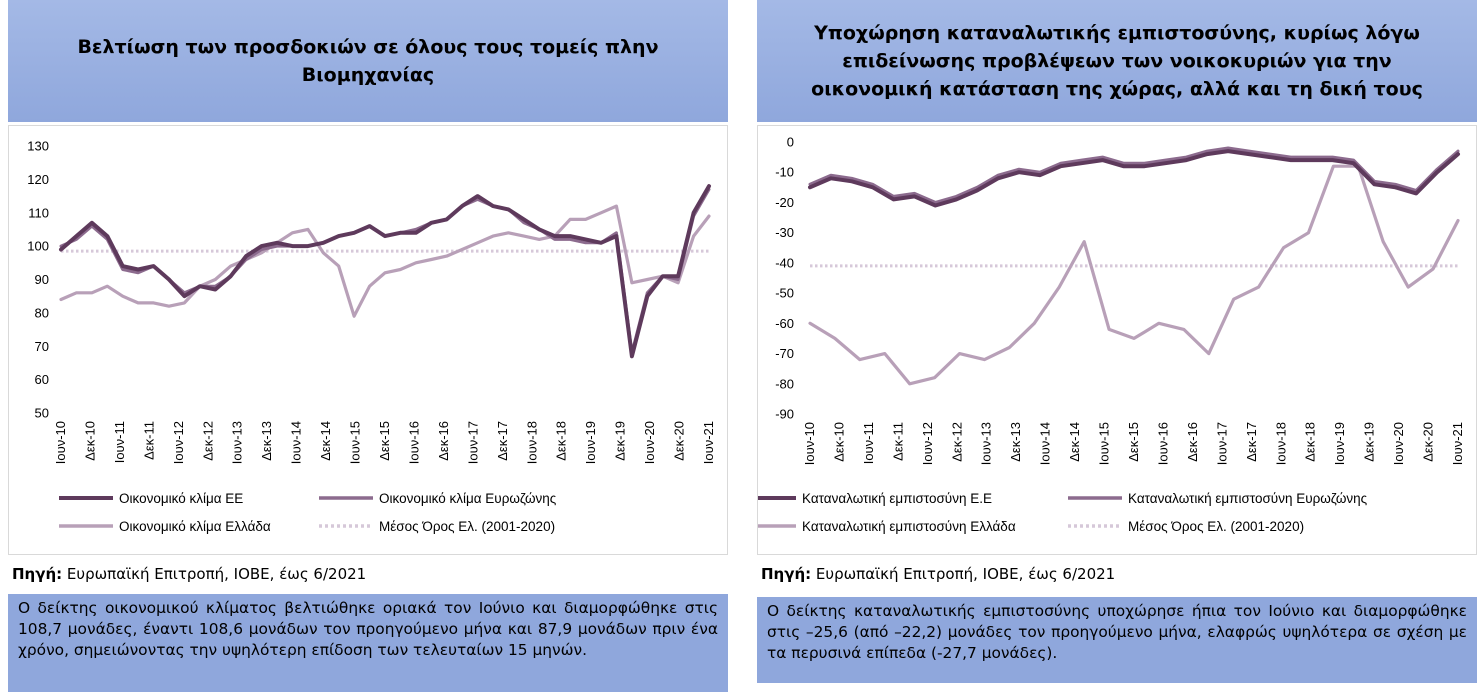  Describe the element at coordinates (784, 202) in the screenshot. I see `y-tick-label: -20` at that location.